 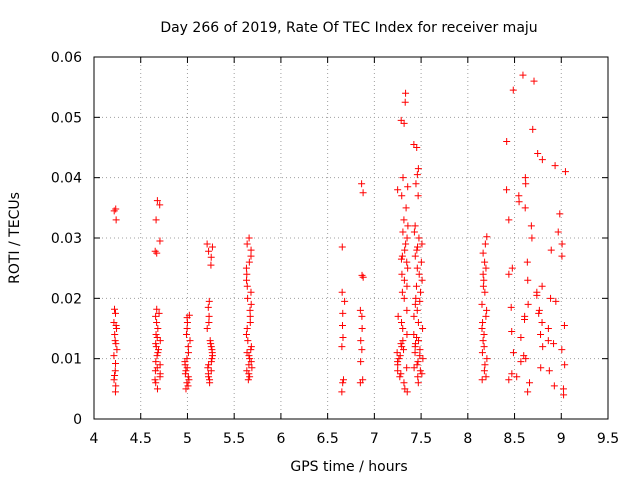 What do you see at coordinates (608, 439) in the screenshot?
I see `x-tick-label: 9.5` at bounding box center [608, 439].